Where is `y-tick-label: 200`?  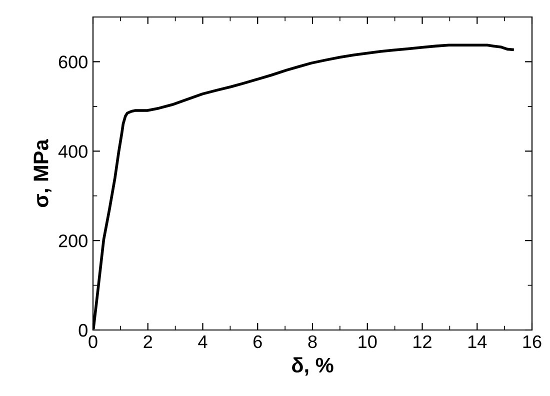 y-tick-label: 200 is located at coordinates (73, 241).